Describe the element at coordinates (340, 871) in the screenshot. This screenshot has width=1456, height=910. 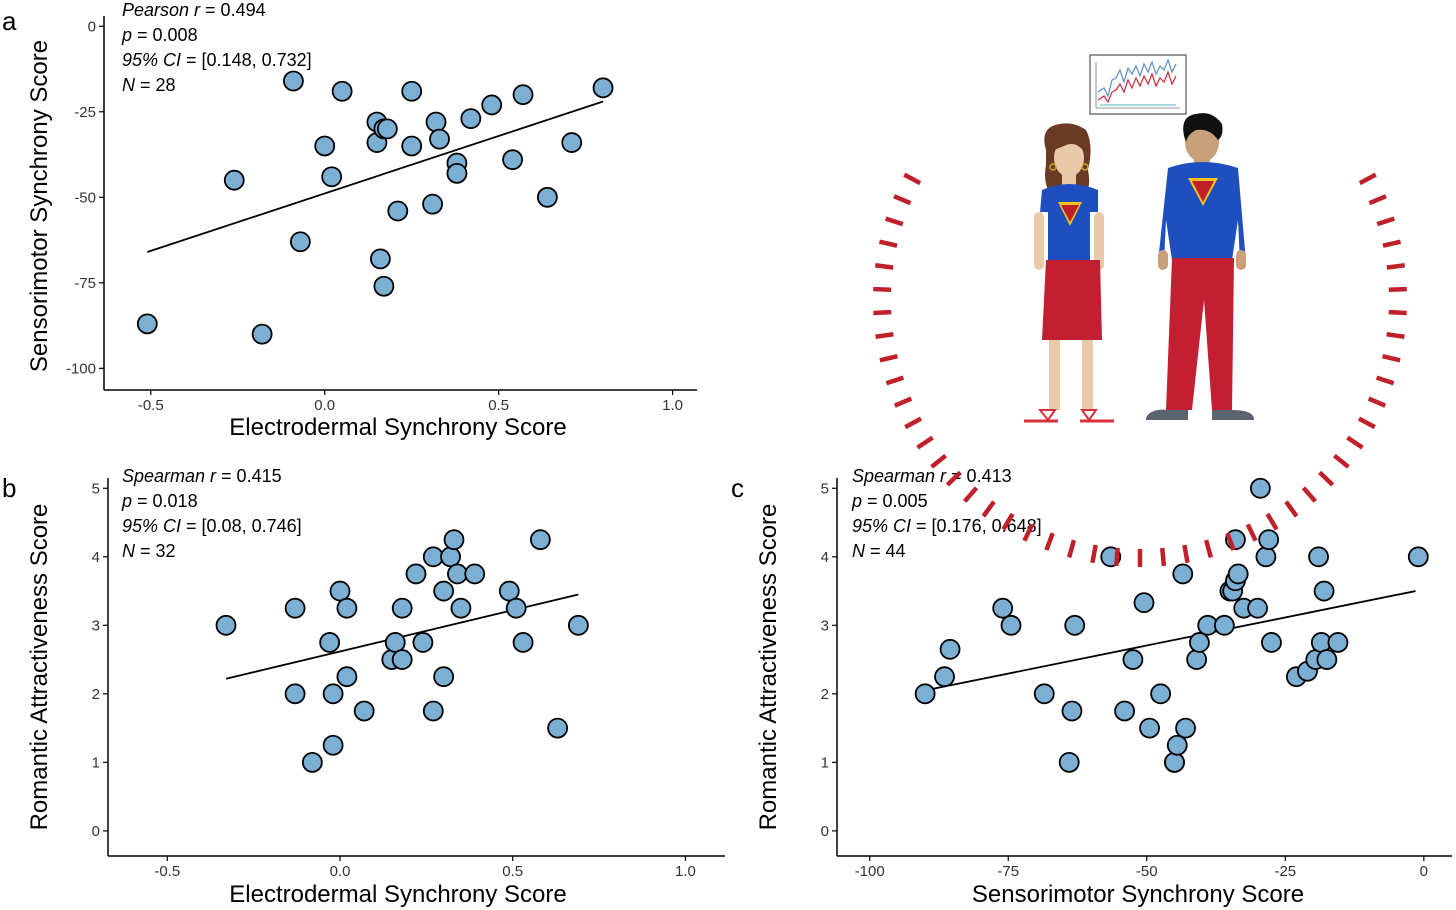
I see `panel-b-xtick-label: 0.0` at that location.